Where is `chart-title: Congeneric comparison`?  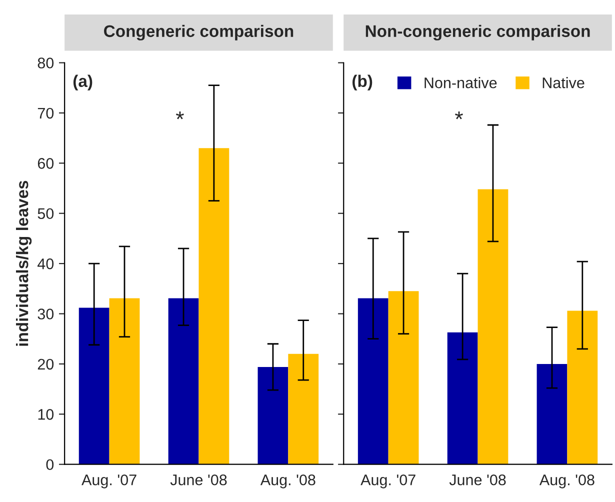 chart-title: Congeneric comparison is located at coordinates (199, 32).